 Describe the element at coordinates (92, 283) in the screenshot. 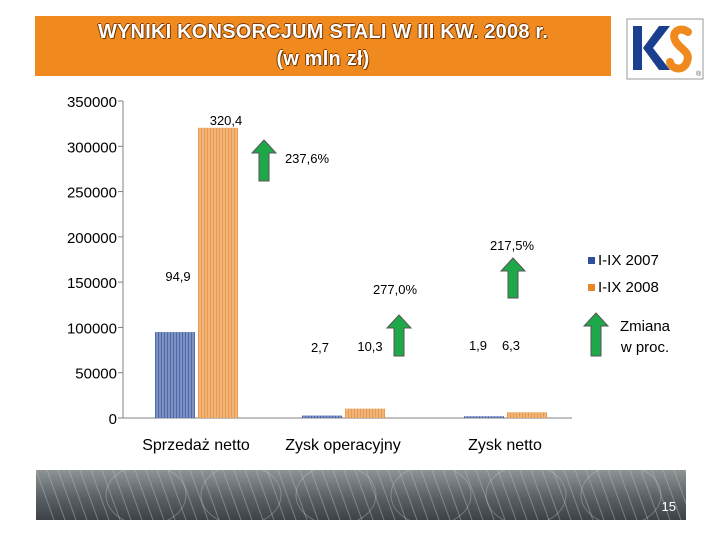

I see `y-tick-label: 150000` at that location.